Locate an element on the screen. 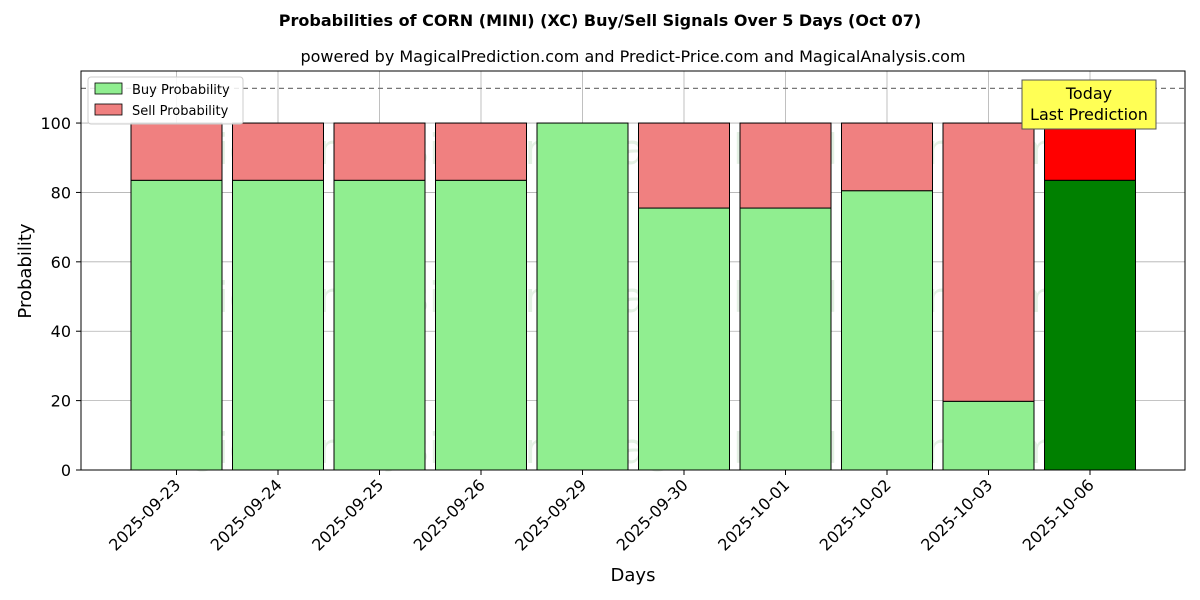  legend: Buy Probability Sell Probability is located at coordinates (165, 100).